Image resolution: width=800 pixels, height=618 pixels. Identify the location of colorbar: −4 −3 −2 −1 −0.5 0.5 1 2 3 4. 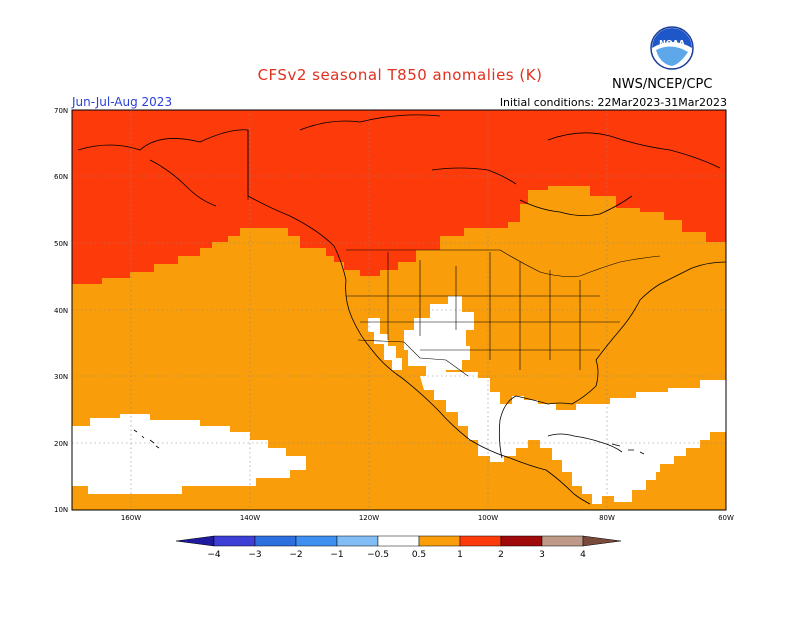
(398, 547).